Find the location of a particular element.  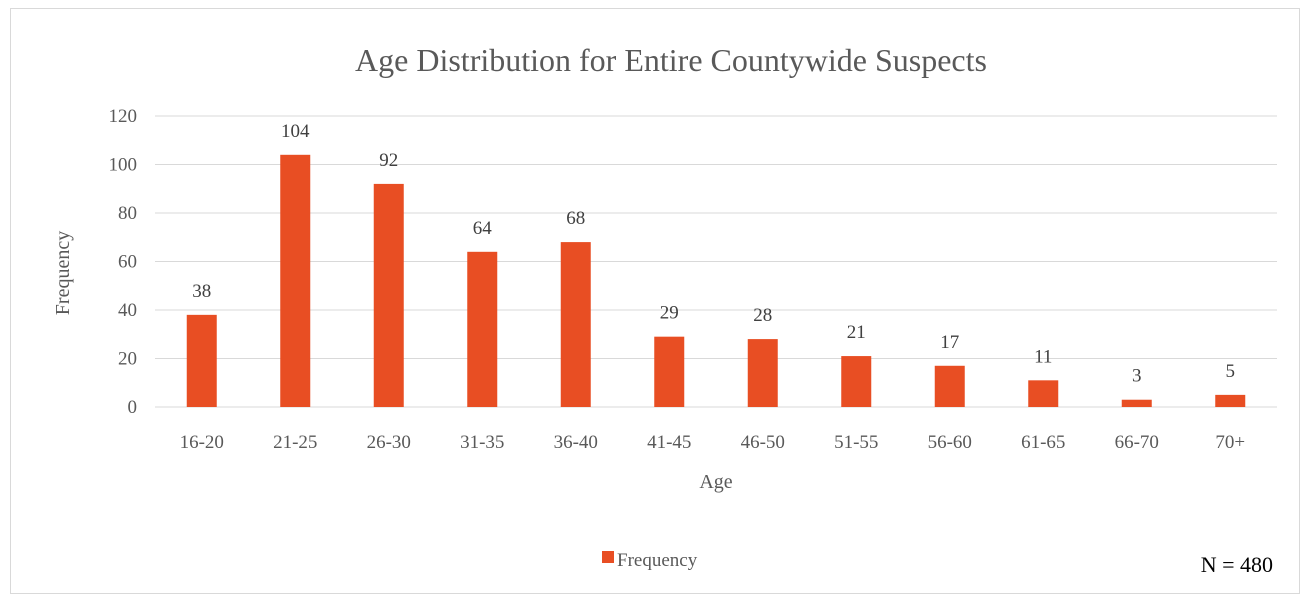

sample-size-note: N = 480 is located at coordinates (1237, 564).